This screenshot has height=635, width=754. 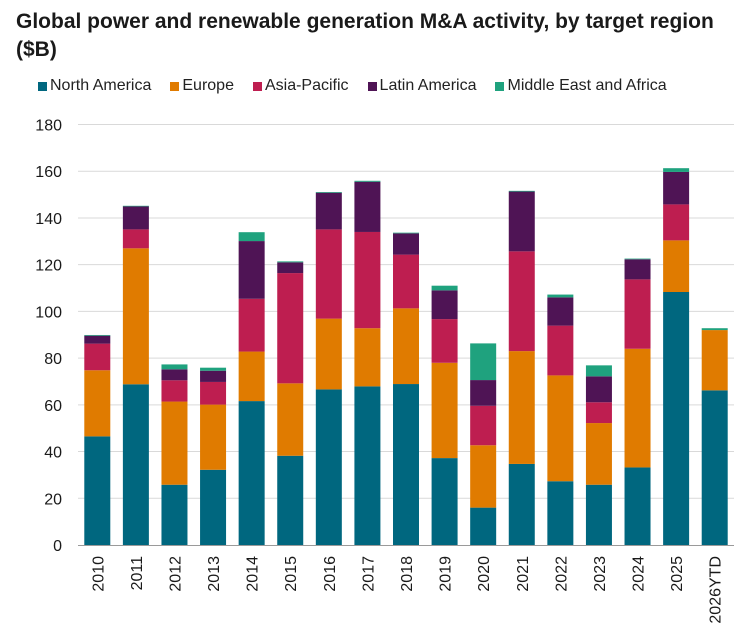 What do you see at coordinates (421, 86) in the screenshot?
I see `legend-item-latin-america: Latin America` at bounding box center [421, 86].